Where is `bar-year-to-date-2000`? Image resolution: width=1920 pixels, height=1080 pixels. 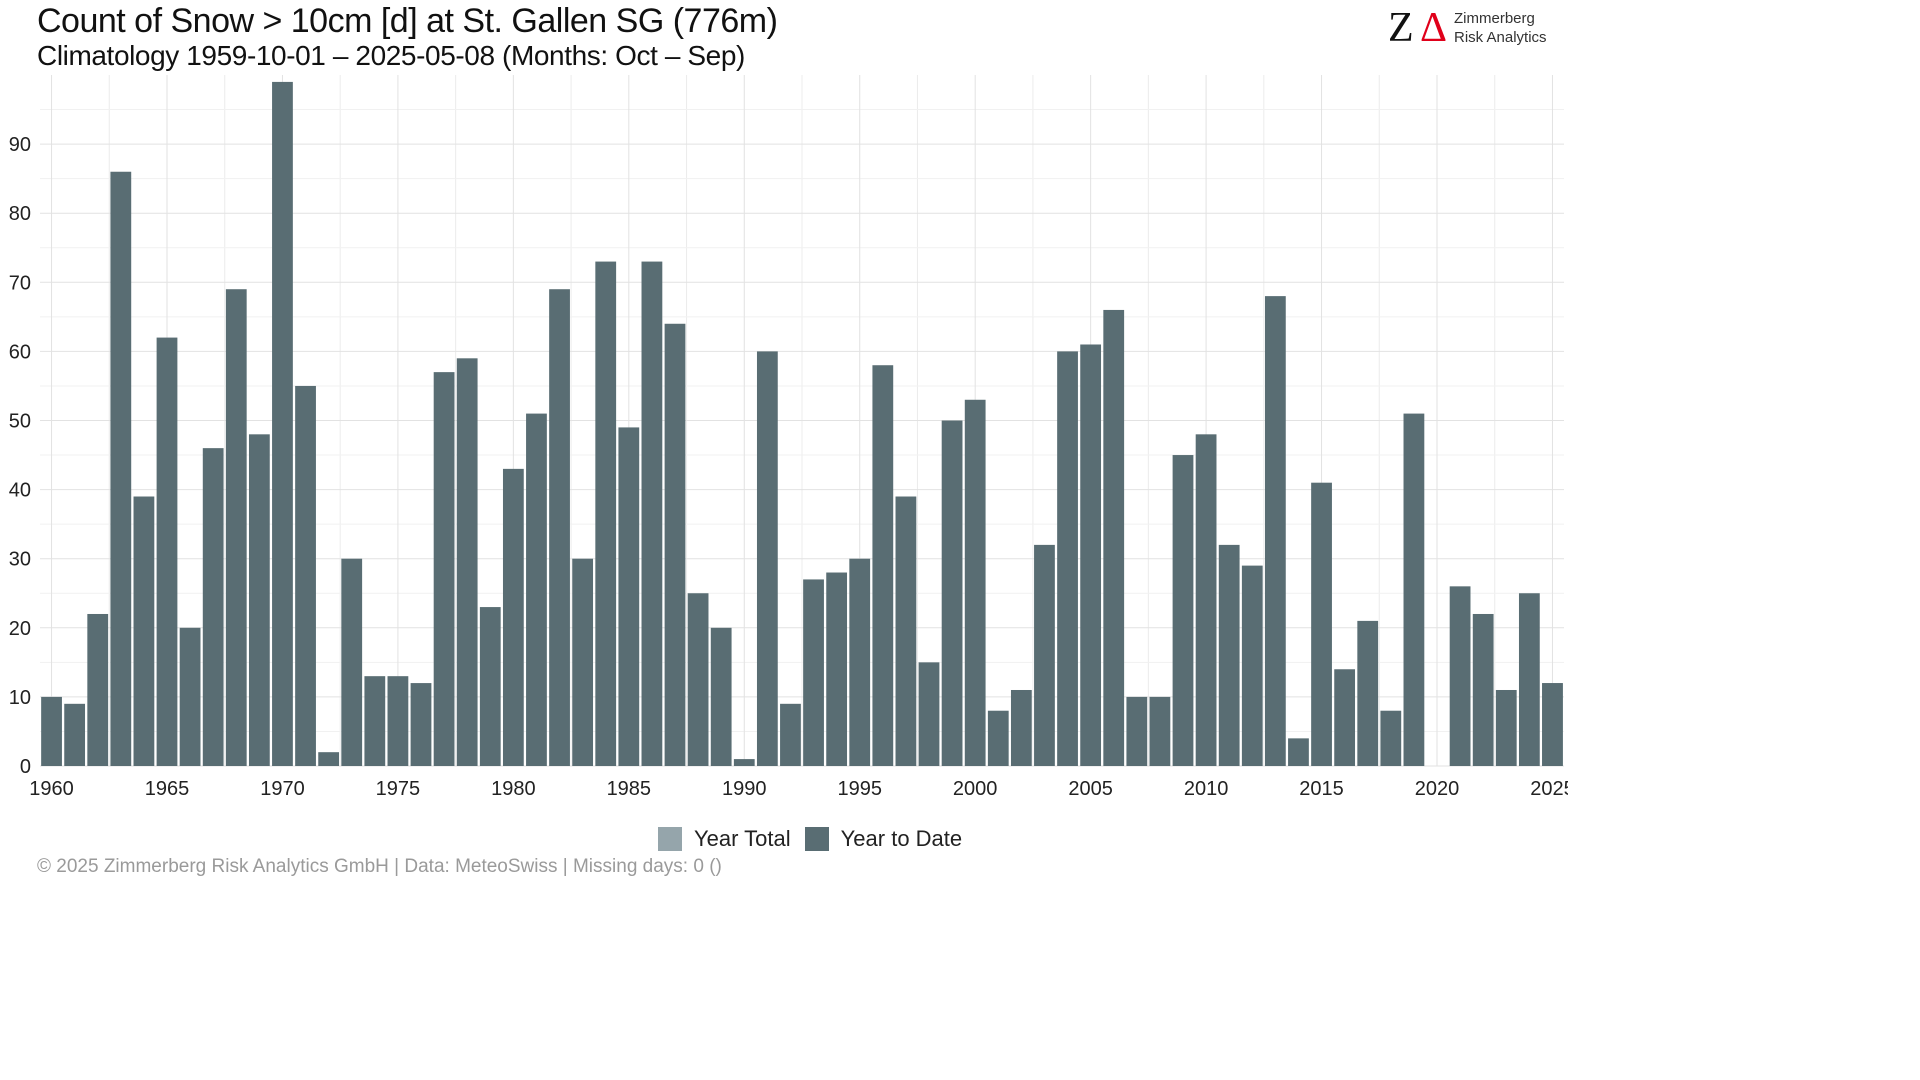
bar-year-to-date-2000 is located at coordinates (975, 582).